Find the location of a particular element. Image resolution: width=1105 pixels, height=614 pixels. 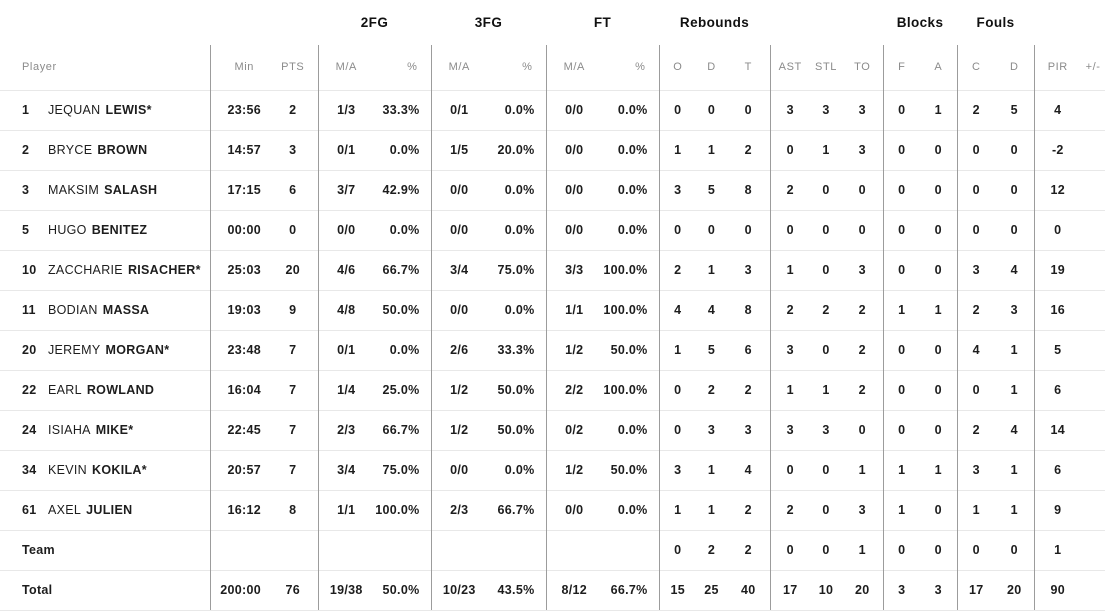

fg2-percent-cell: 100.0% is located at coordinates (403, 509).